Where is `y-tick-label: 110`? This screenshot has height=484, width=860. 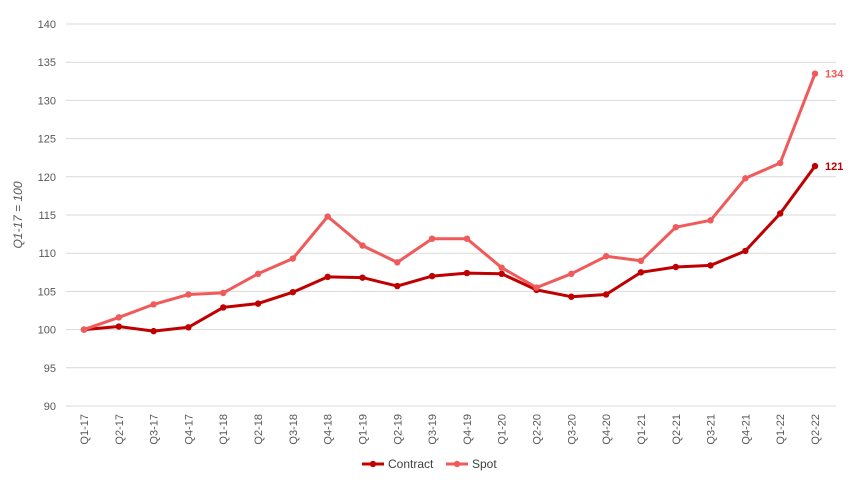 y-tick-label: 110 is located at coordinates (47, 254).